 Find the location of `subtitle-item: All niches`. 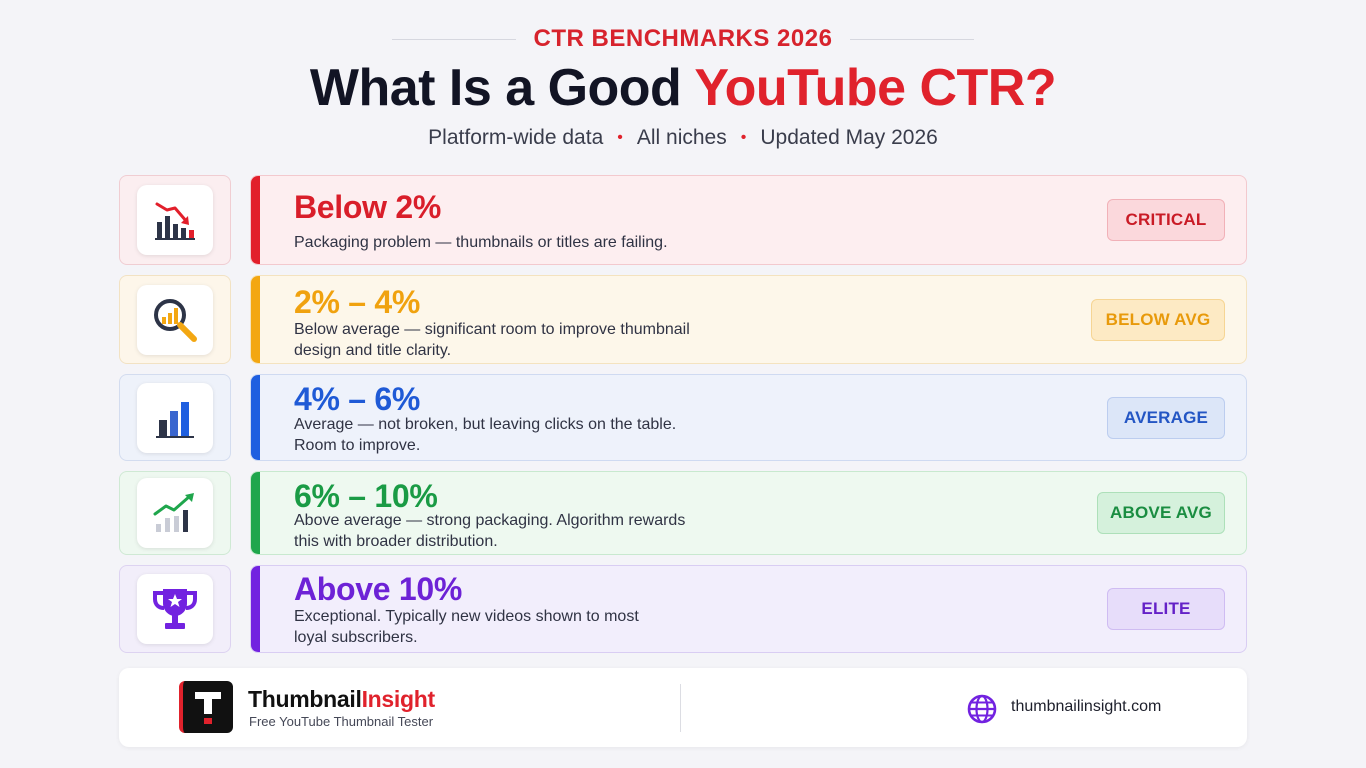

subtitle-item: All niches is located at coordinates (681, 137).